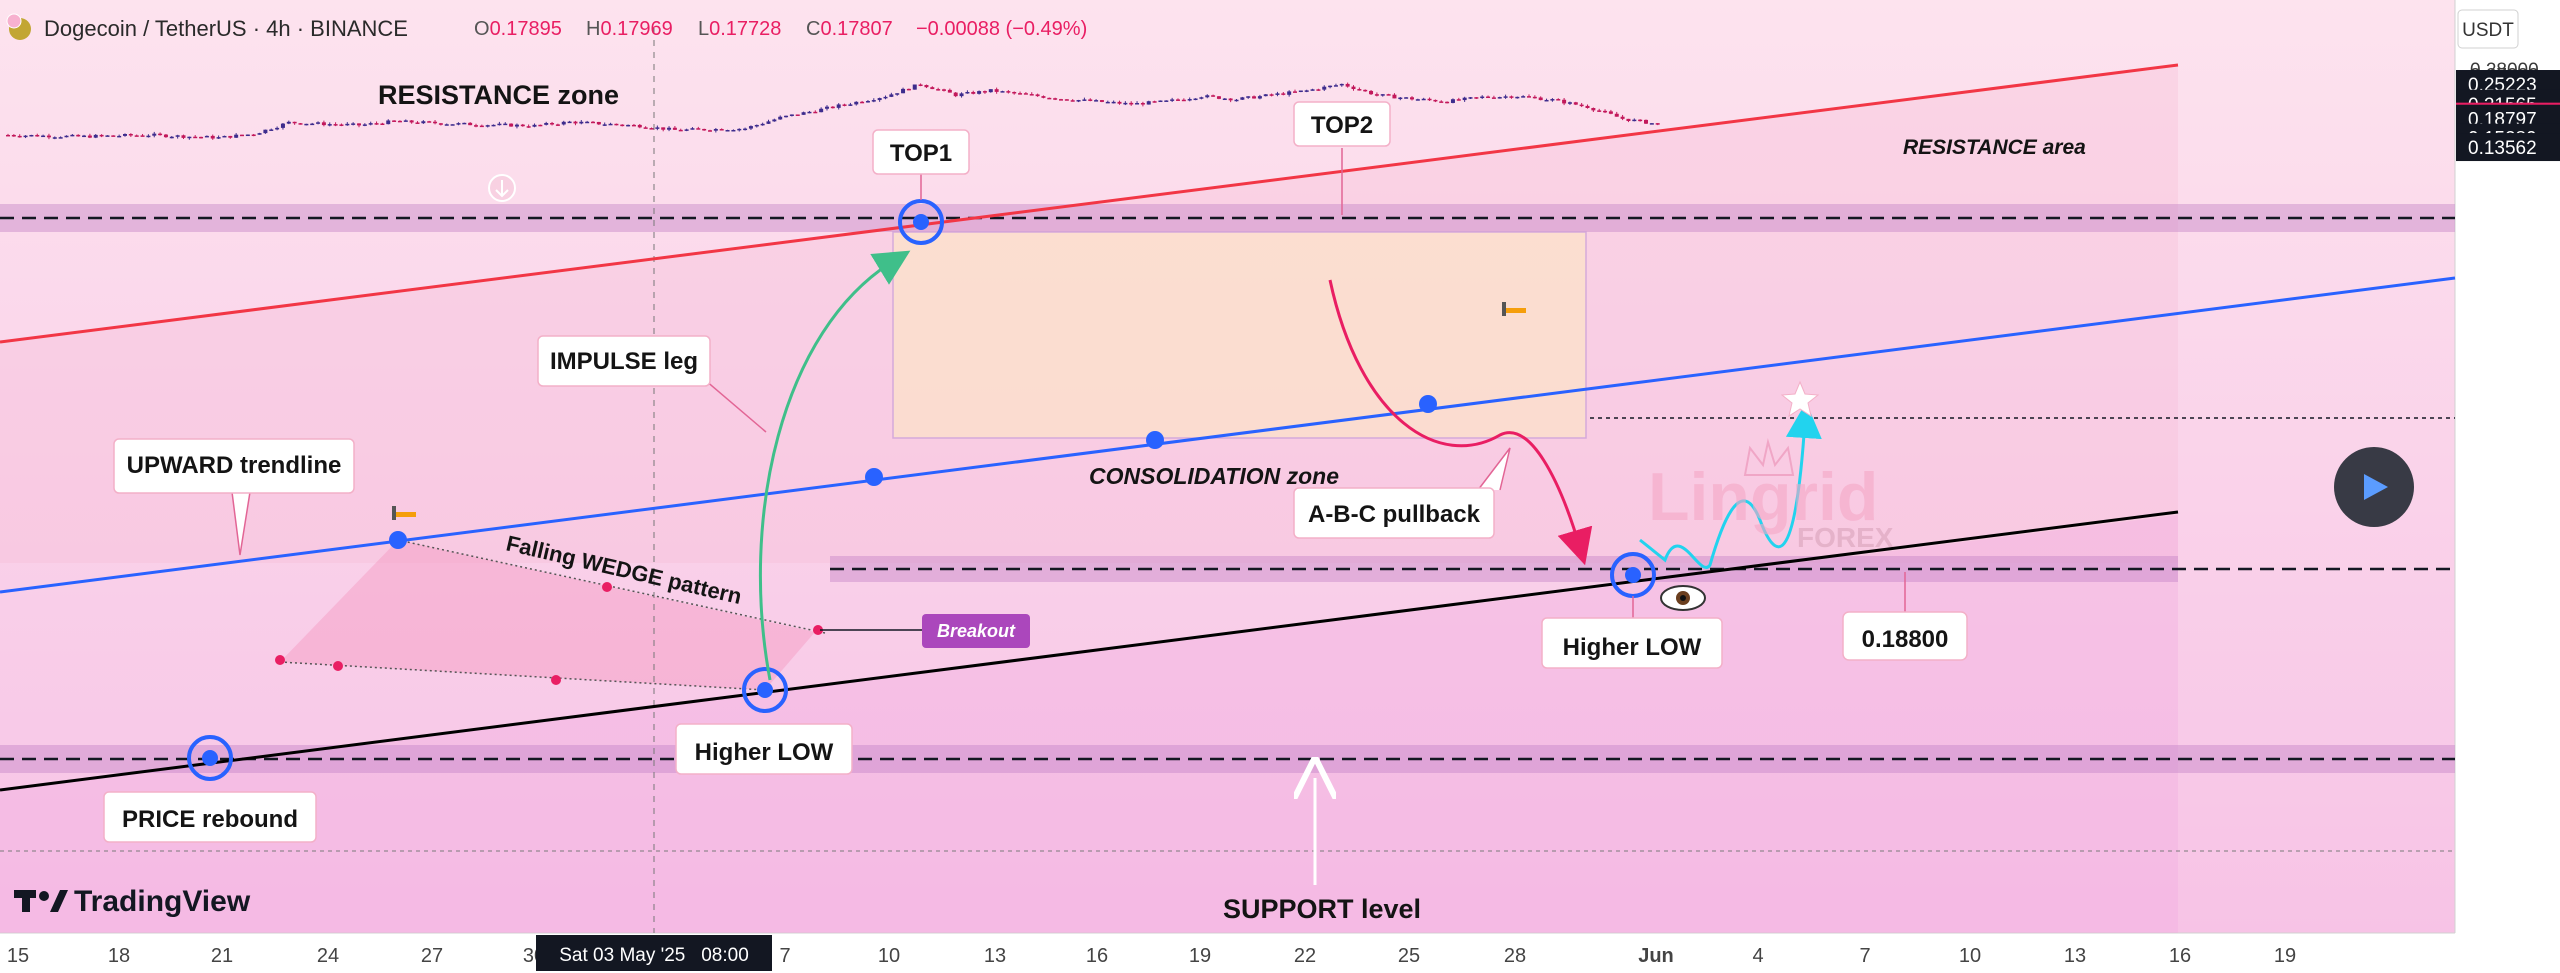 This screenshot has height=973, width=2560. I want to click on arrow-down-circle-icon, so click(502, 188).